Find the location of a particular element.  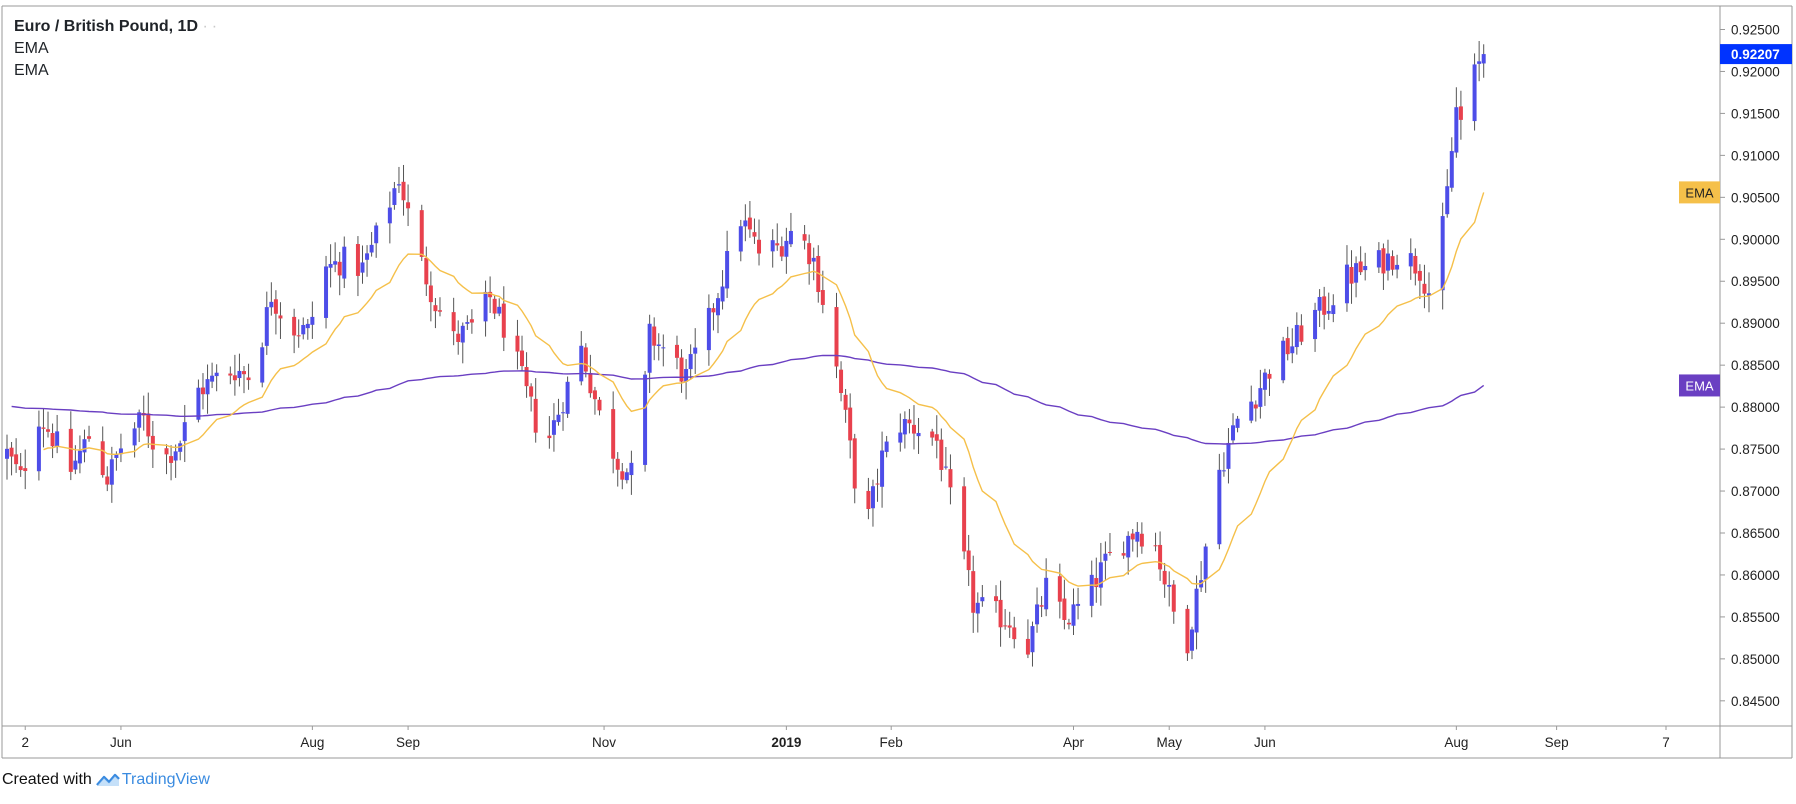

y-tick-label: 0.89500 is located at coordinates (1755, 281).